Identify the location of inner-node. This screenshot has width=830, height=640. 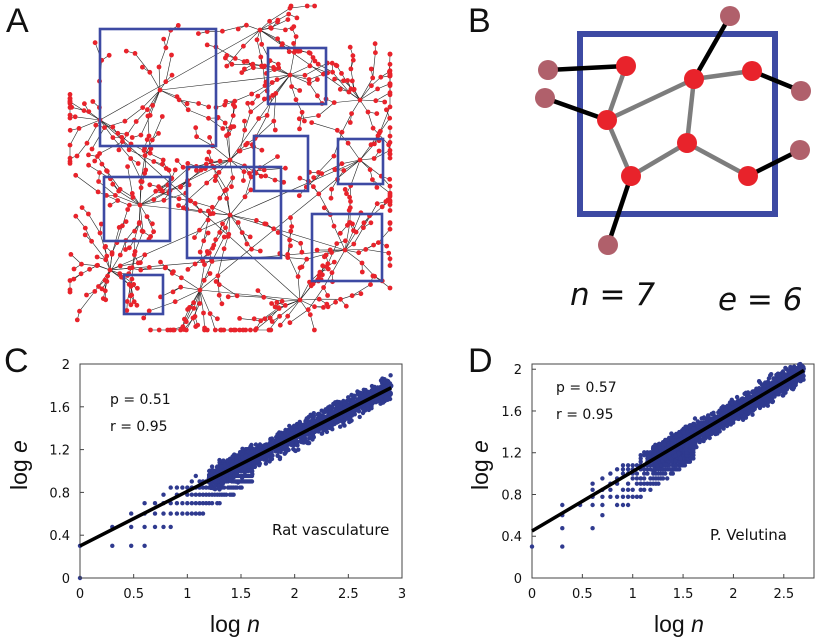
(631, 176).